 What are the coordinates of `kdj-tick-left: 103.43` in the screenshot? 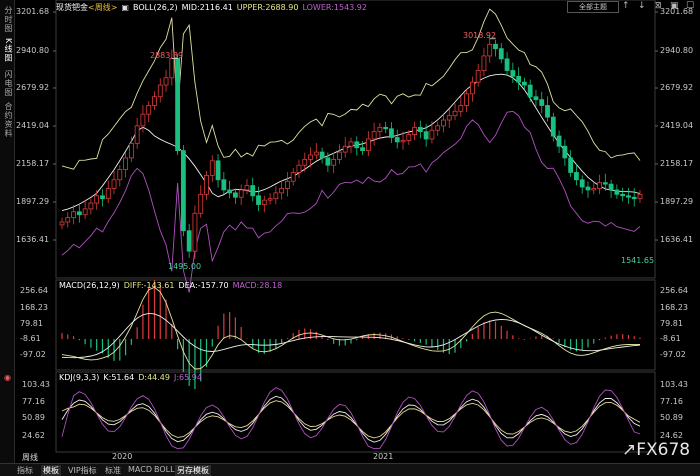 It's located at (36, 384).